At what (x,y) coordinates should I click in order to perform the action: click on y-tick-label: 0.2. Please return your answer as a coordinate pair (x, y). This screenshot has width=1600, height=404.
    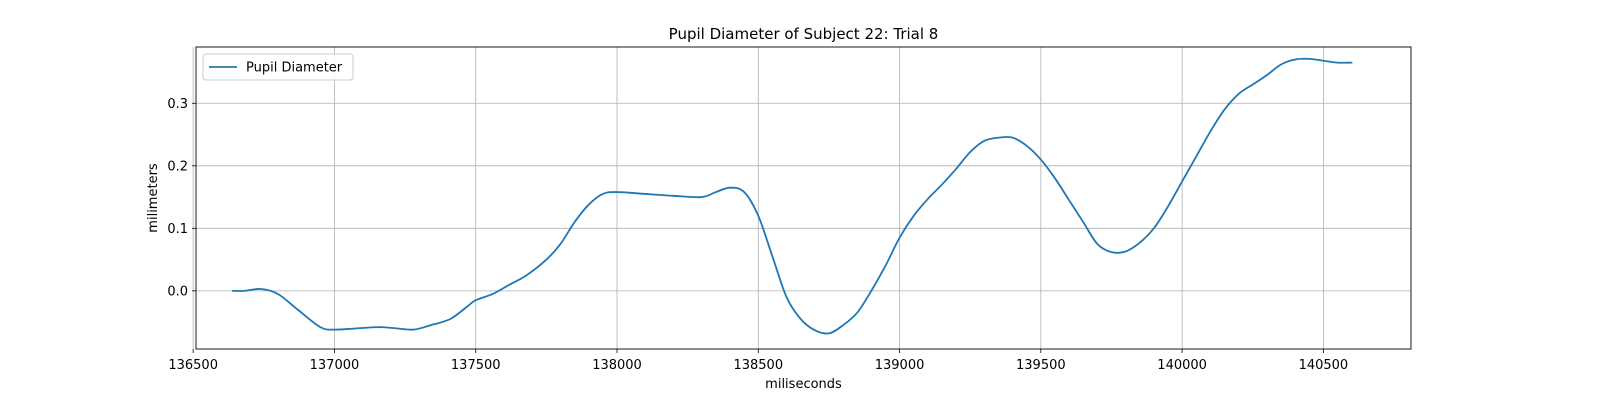
    Looking at the image, I should click on (177, 166).